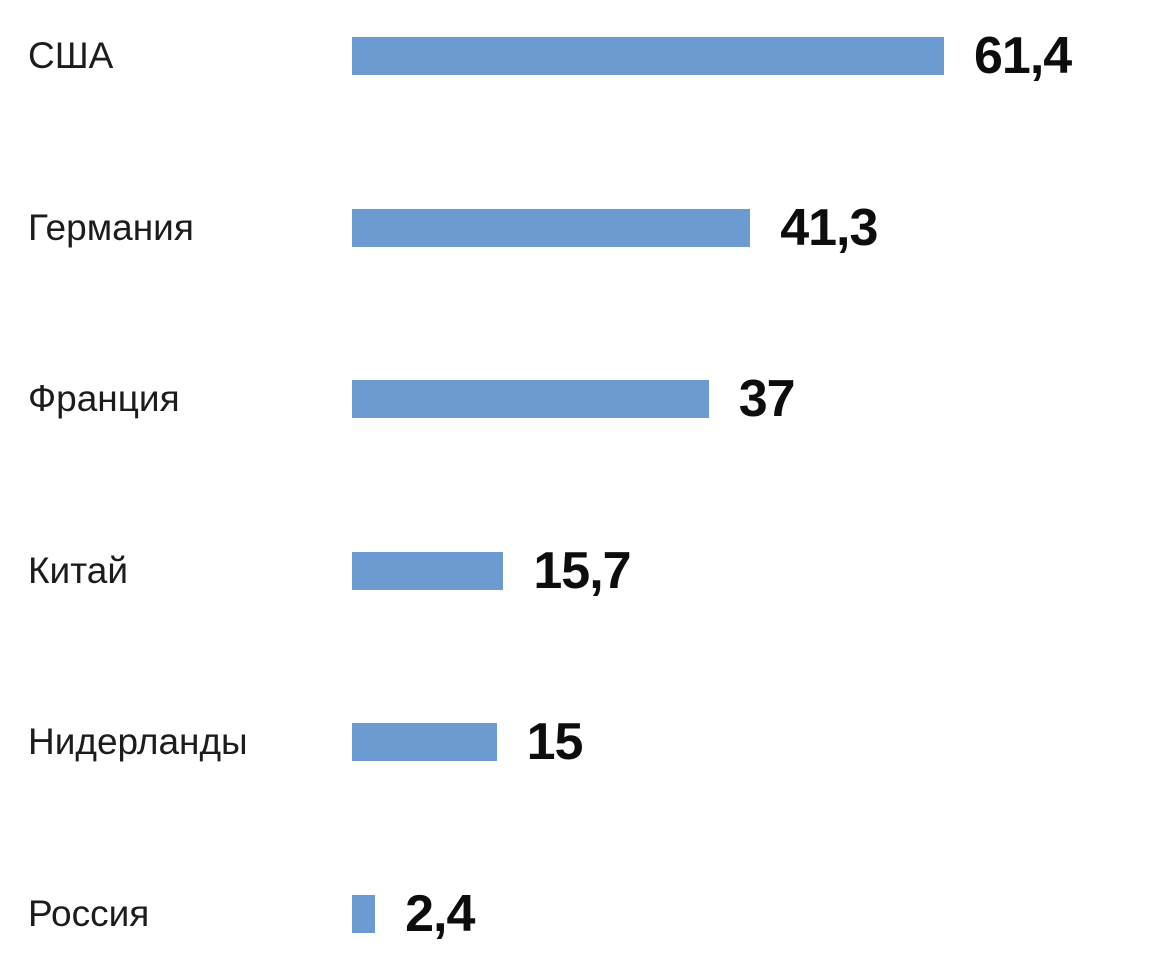  Describe the element at coordinates (111, 227) in the screenshot. I see `category-label: Германия` at that location.